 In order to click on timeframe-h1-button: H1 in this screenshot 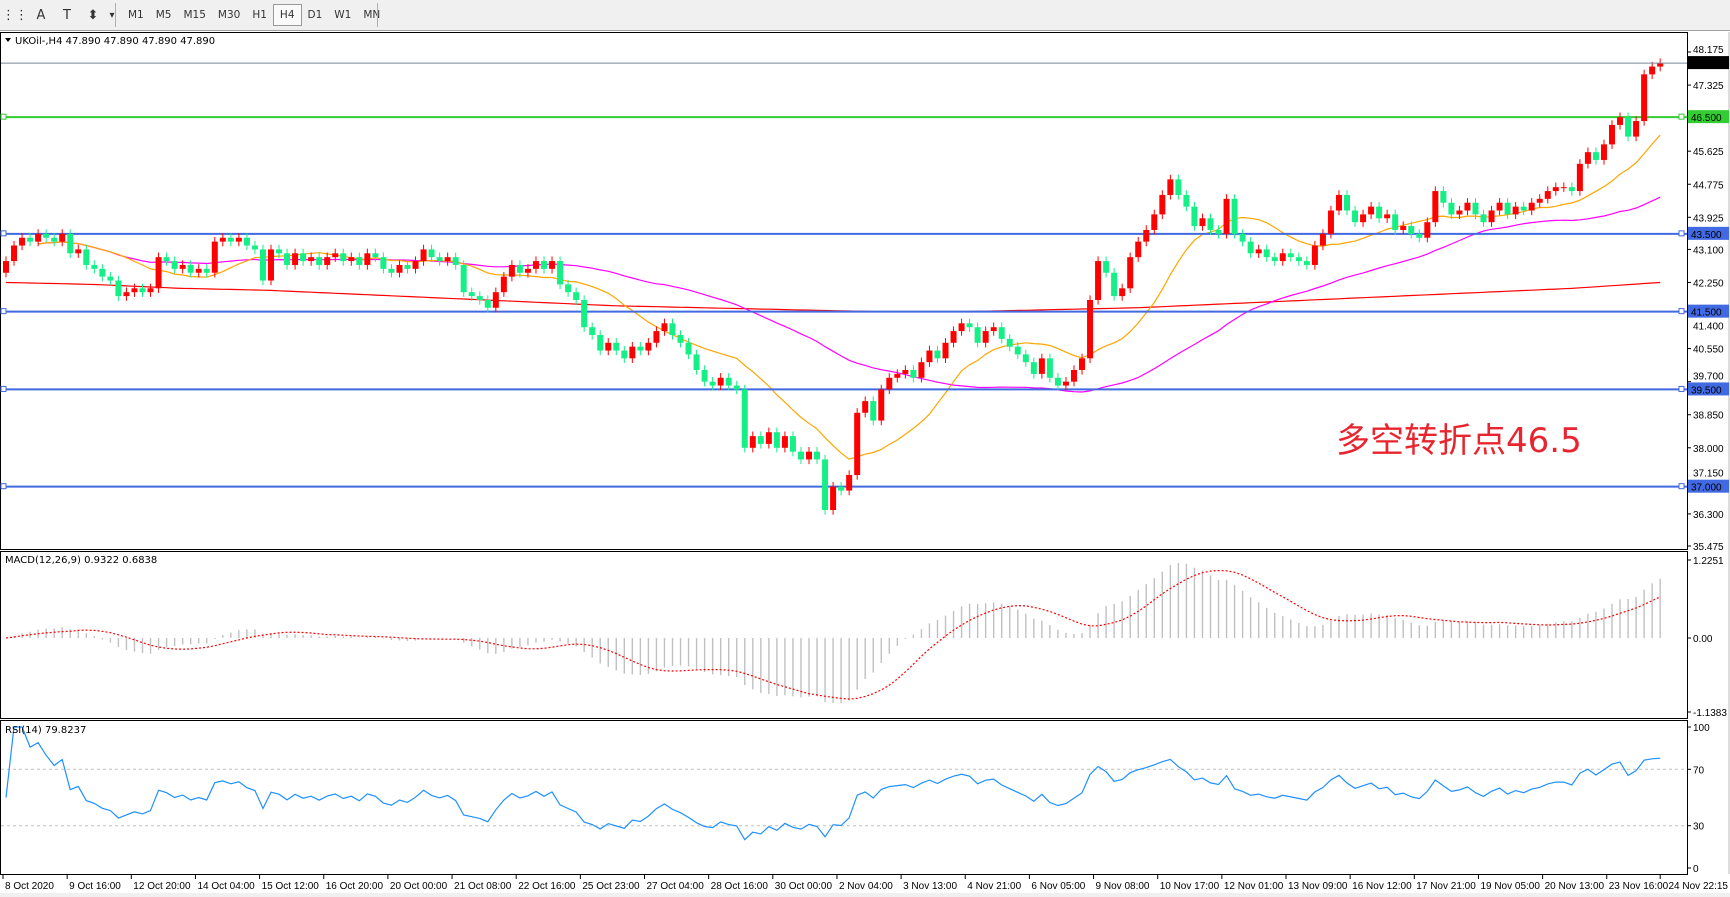, I will do `click(259, 15)`.